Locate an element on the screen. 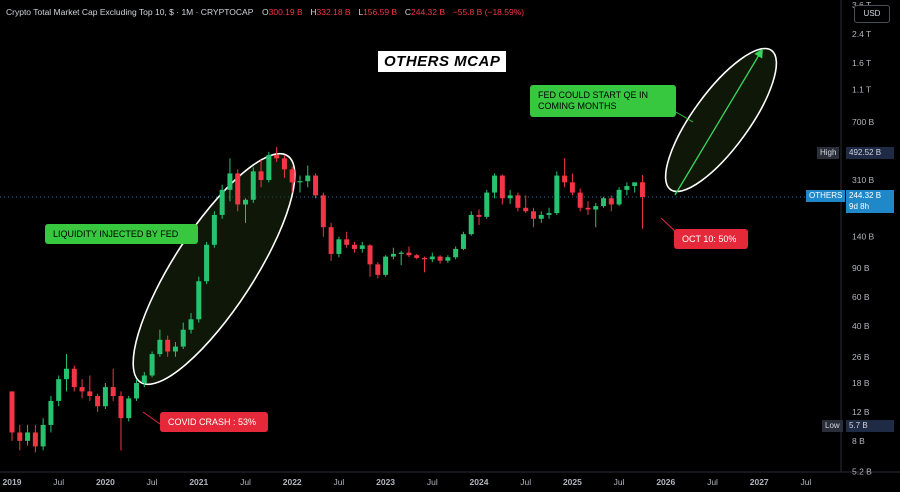 This screenshot has width=900, height=492. y-tick-label: 700 B is located at coordinates (863, 122).